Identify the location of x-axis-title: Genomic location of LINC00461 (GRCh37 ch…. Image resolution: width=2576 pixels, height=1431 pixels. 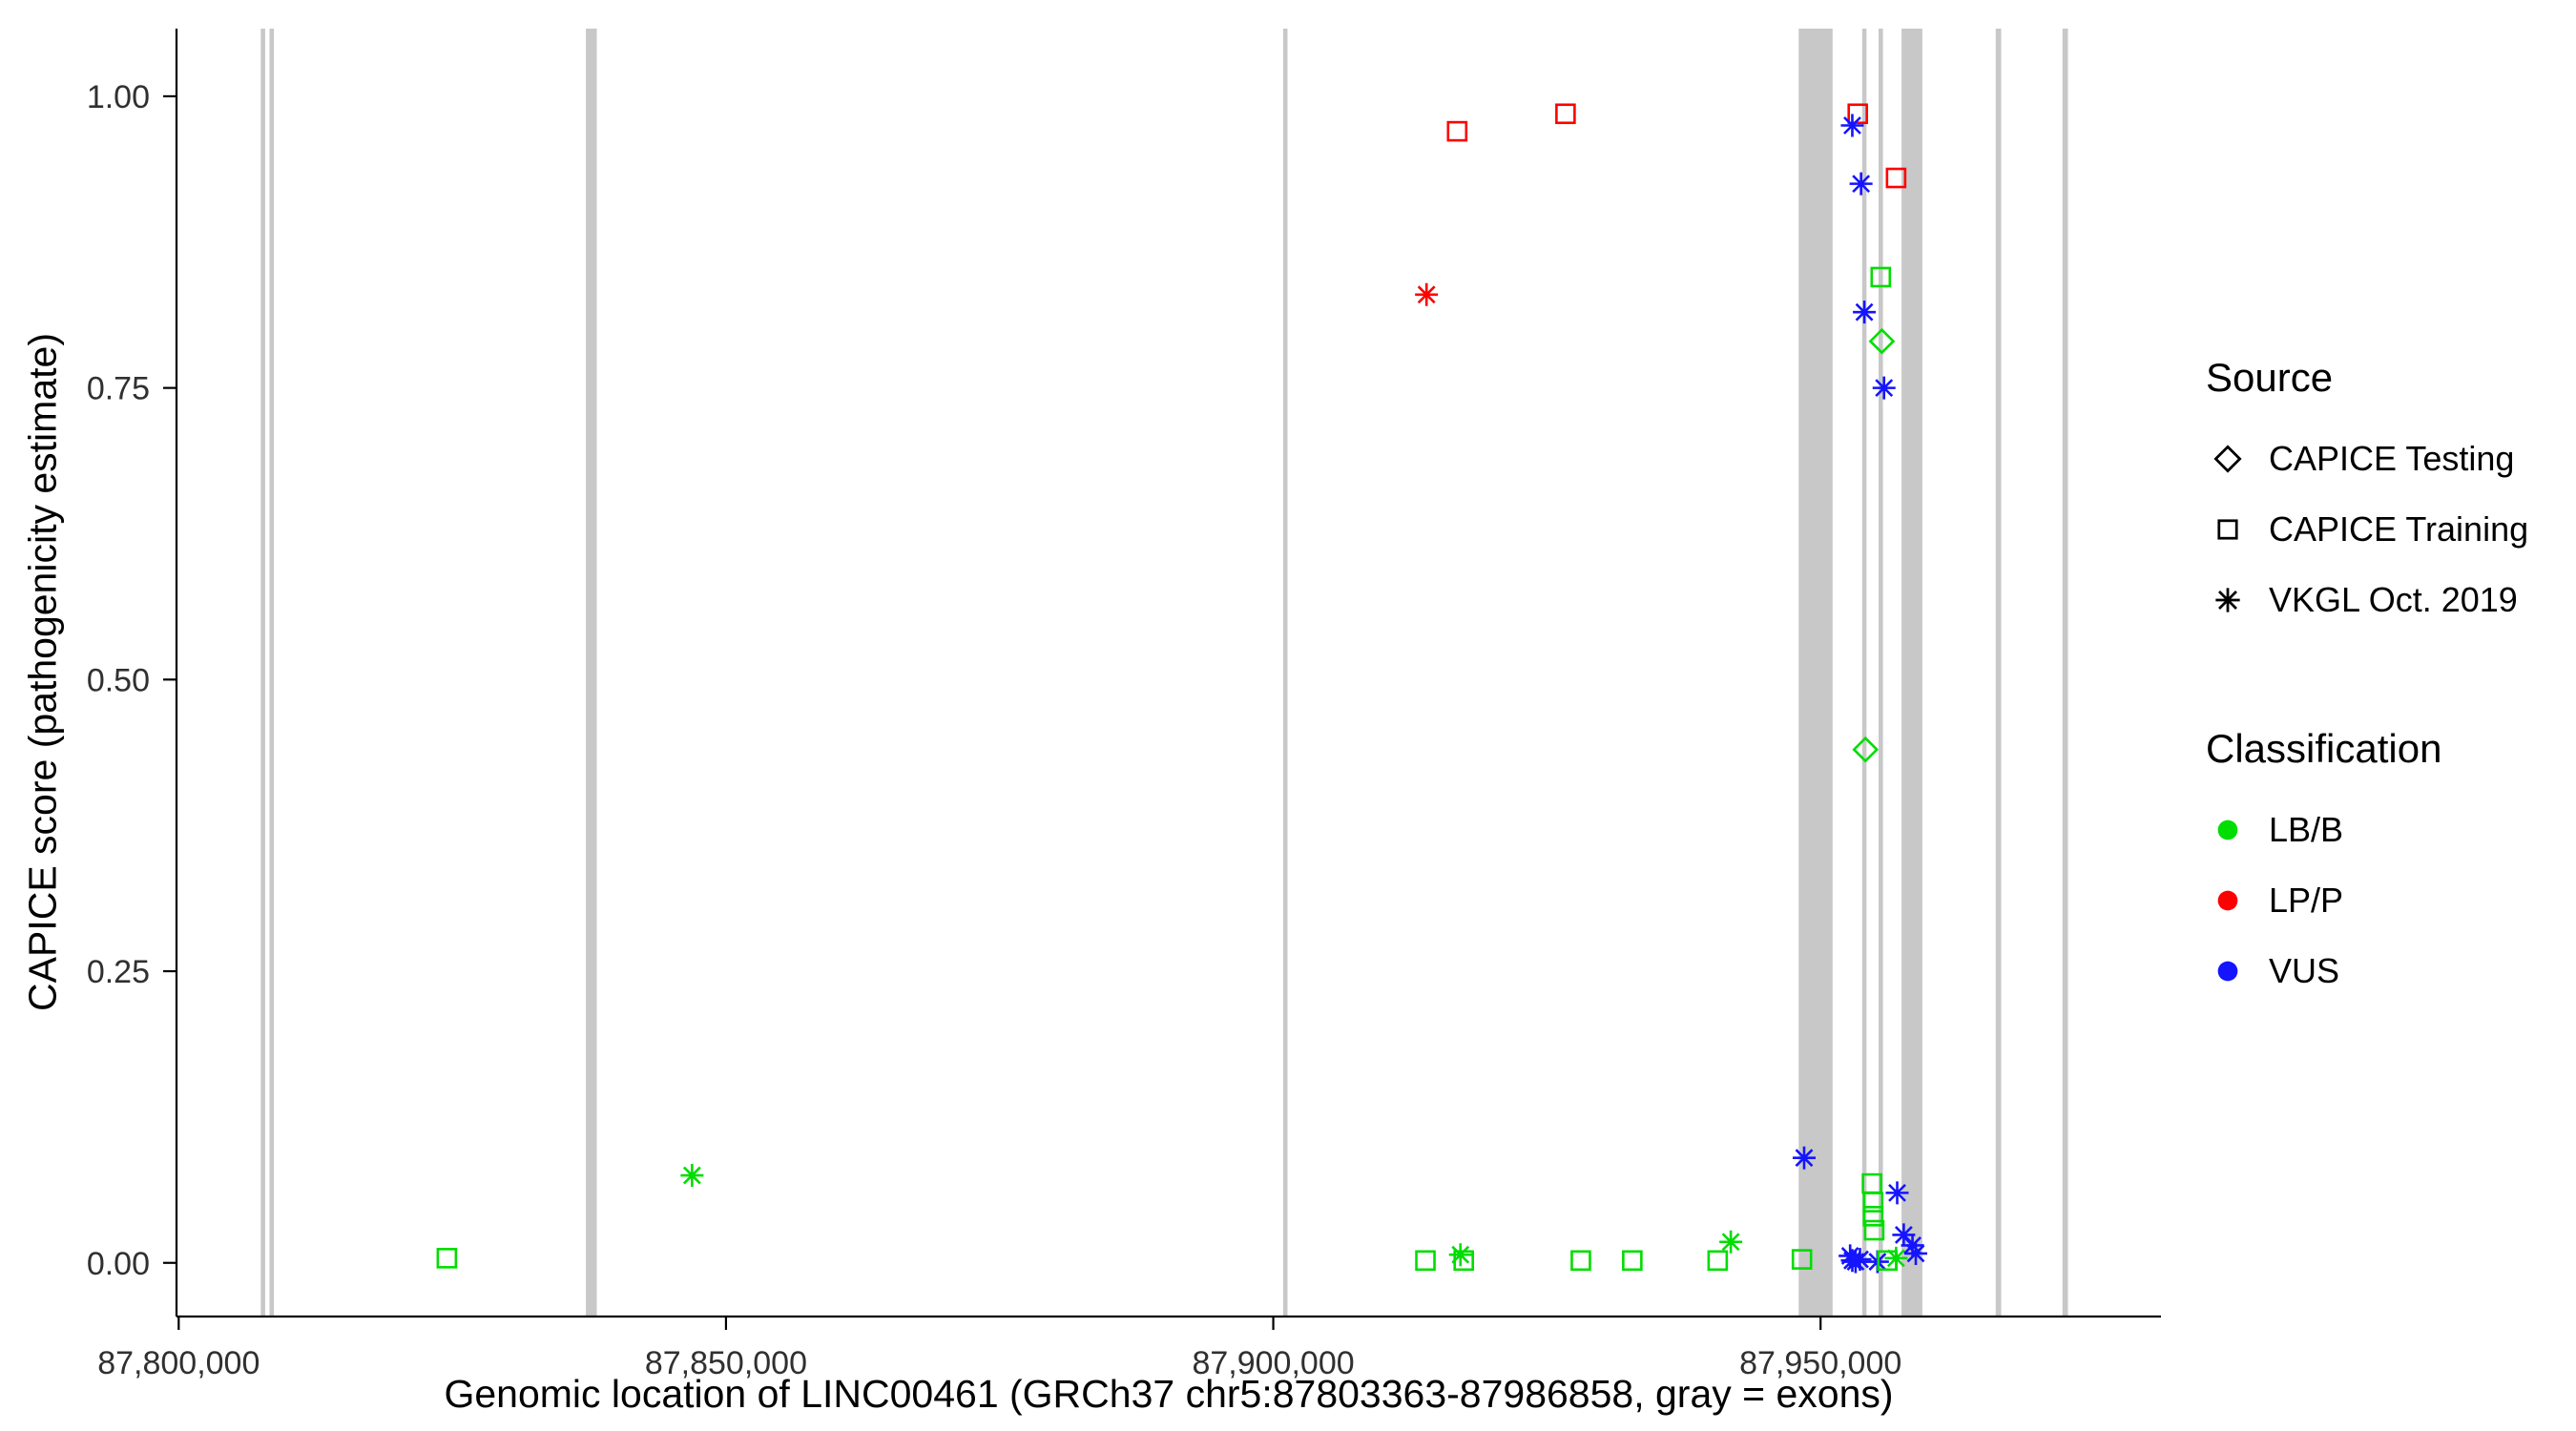
(1169, 1394).